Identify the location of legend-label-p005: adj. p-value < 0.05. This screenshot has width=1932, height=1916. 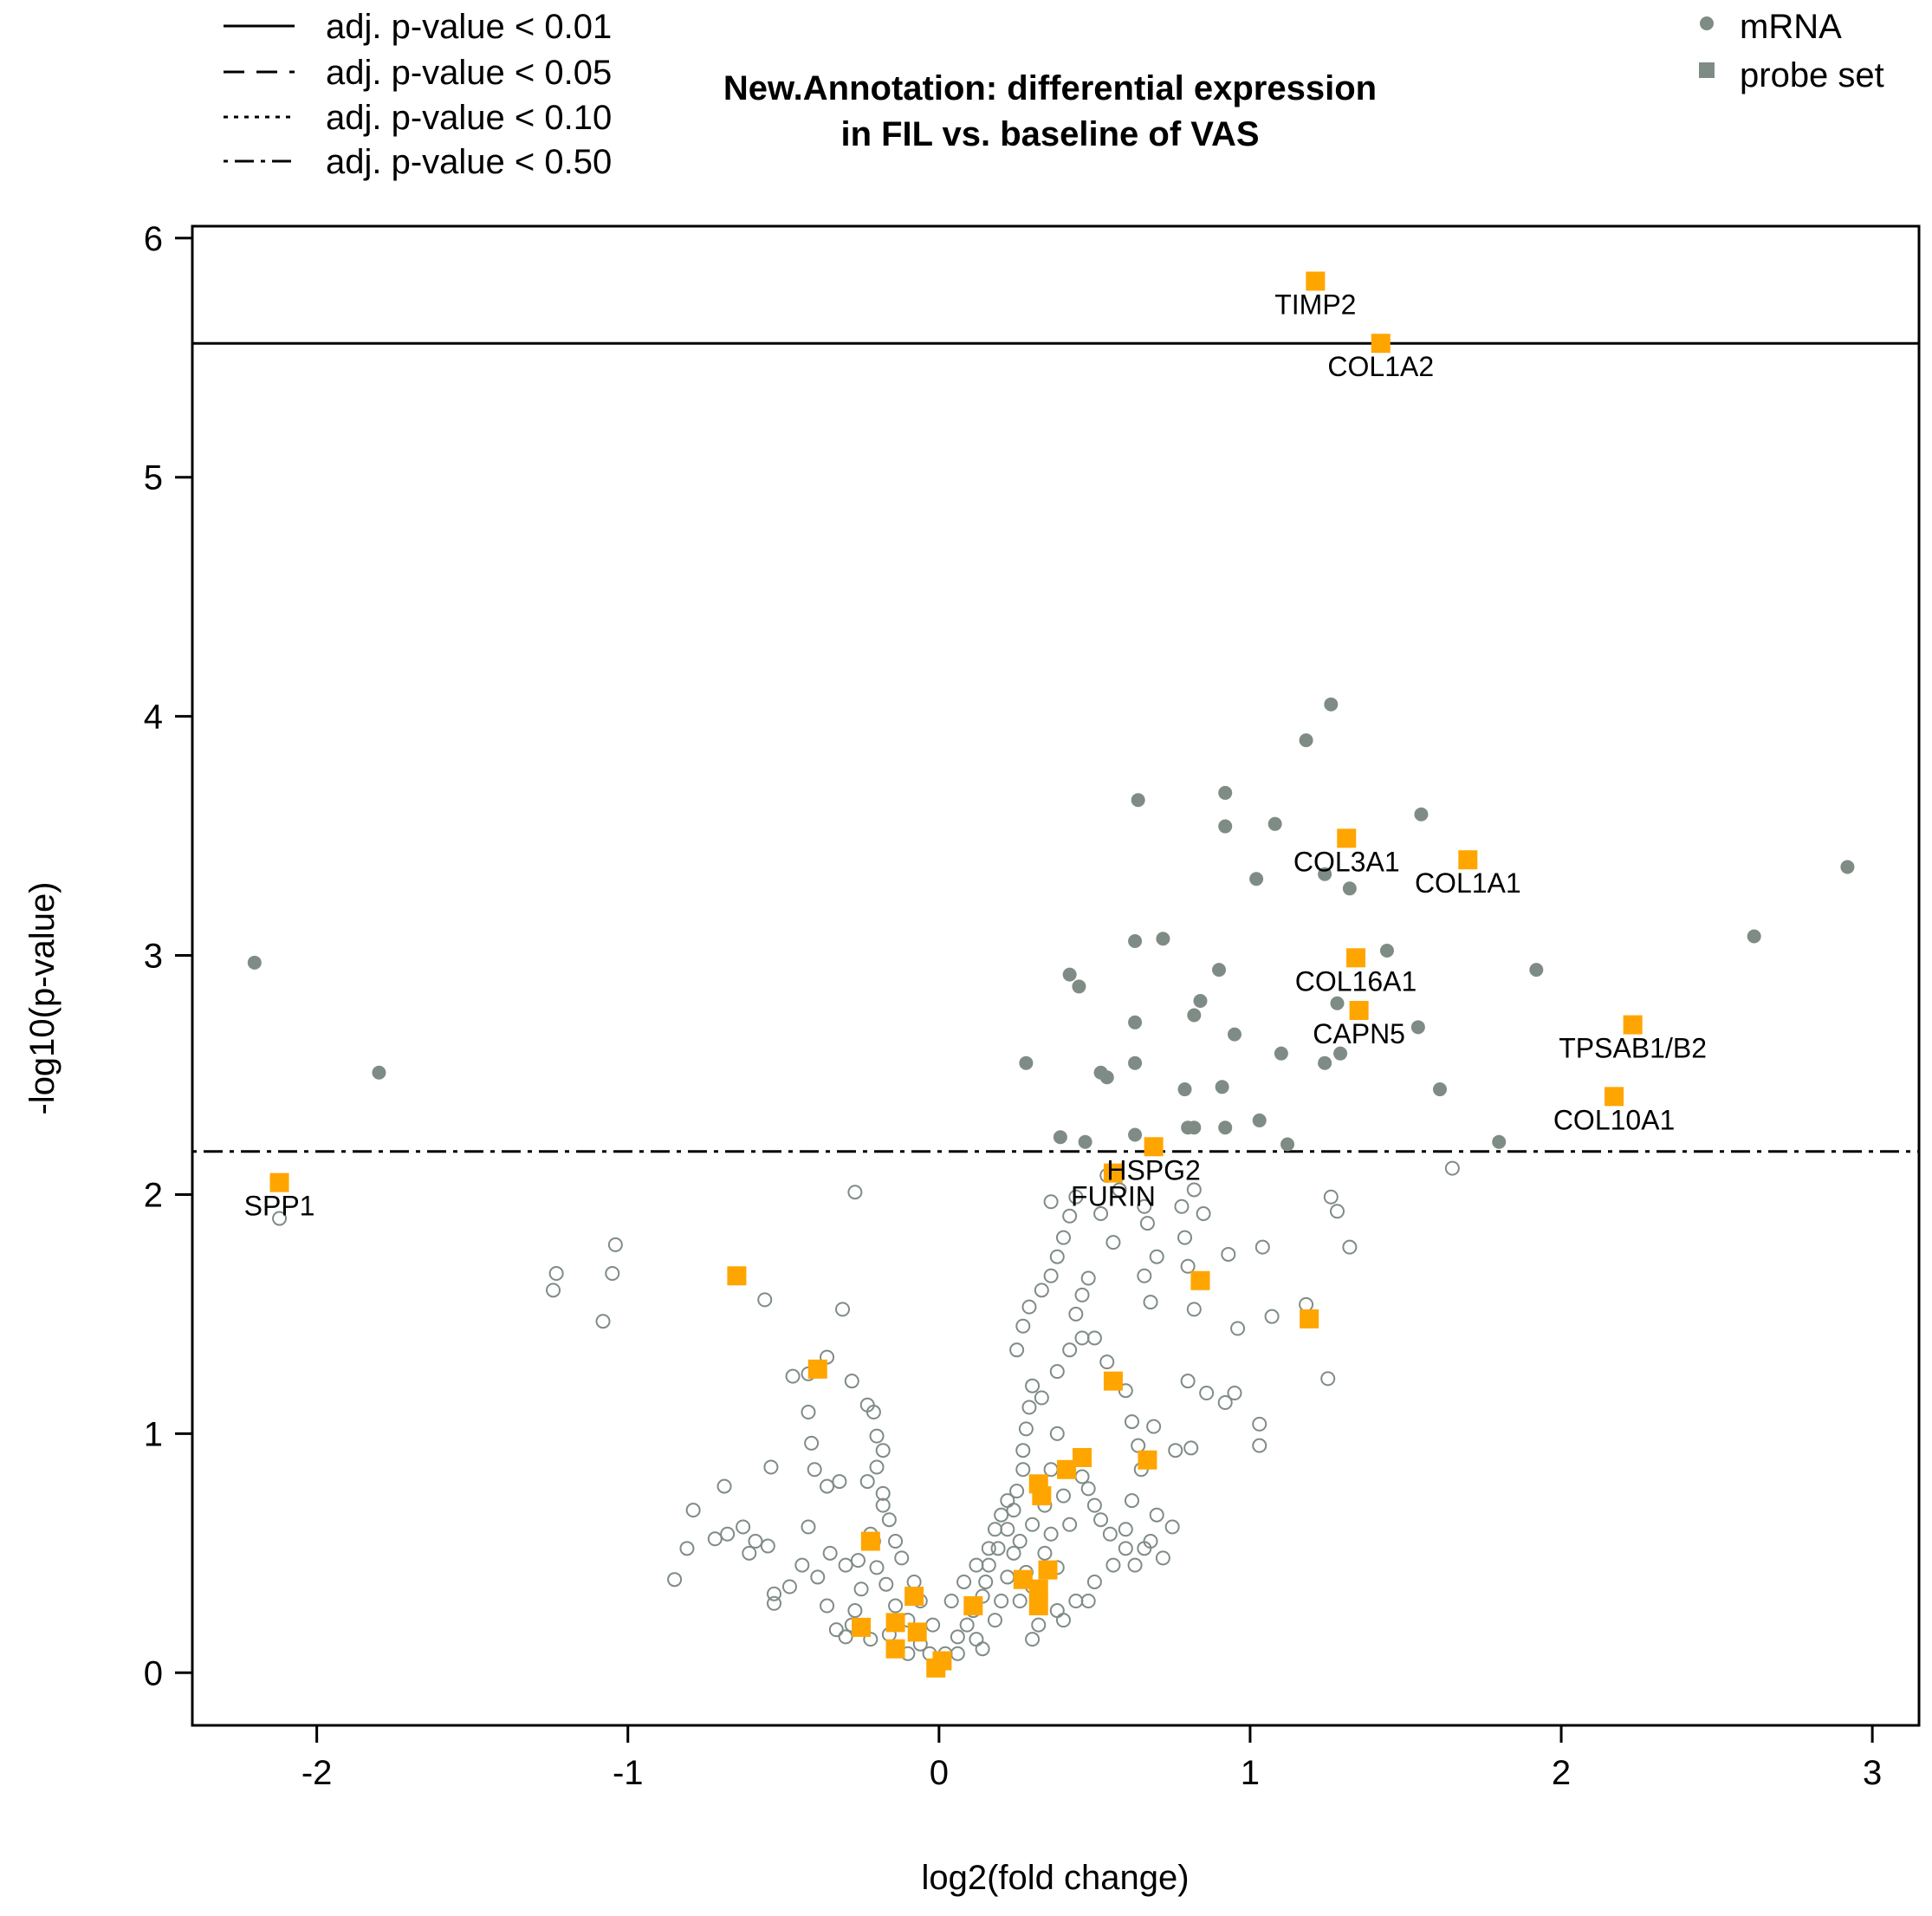
(469, 73).